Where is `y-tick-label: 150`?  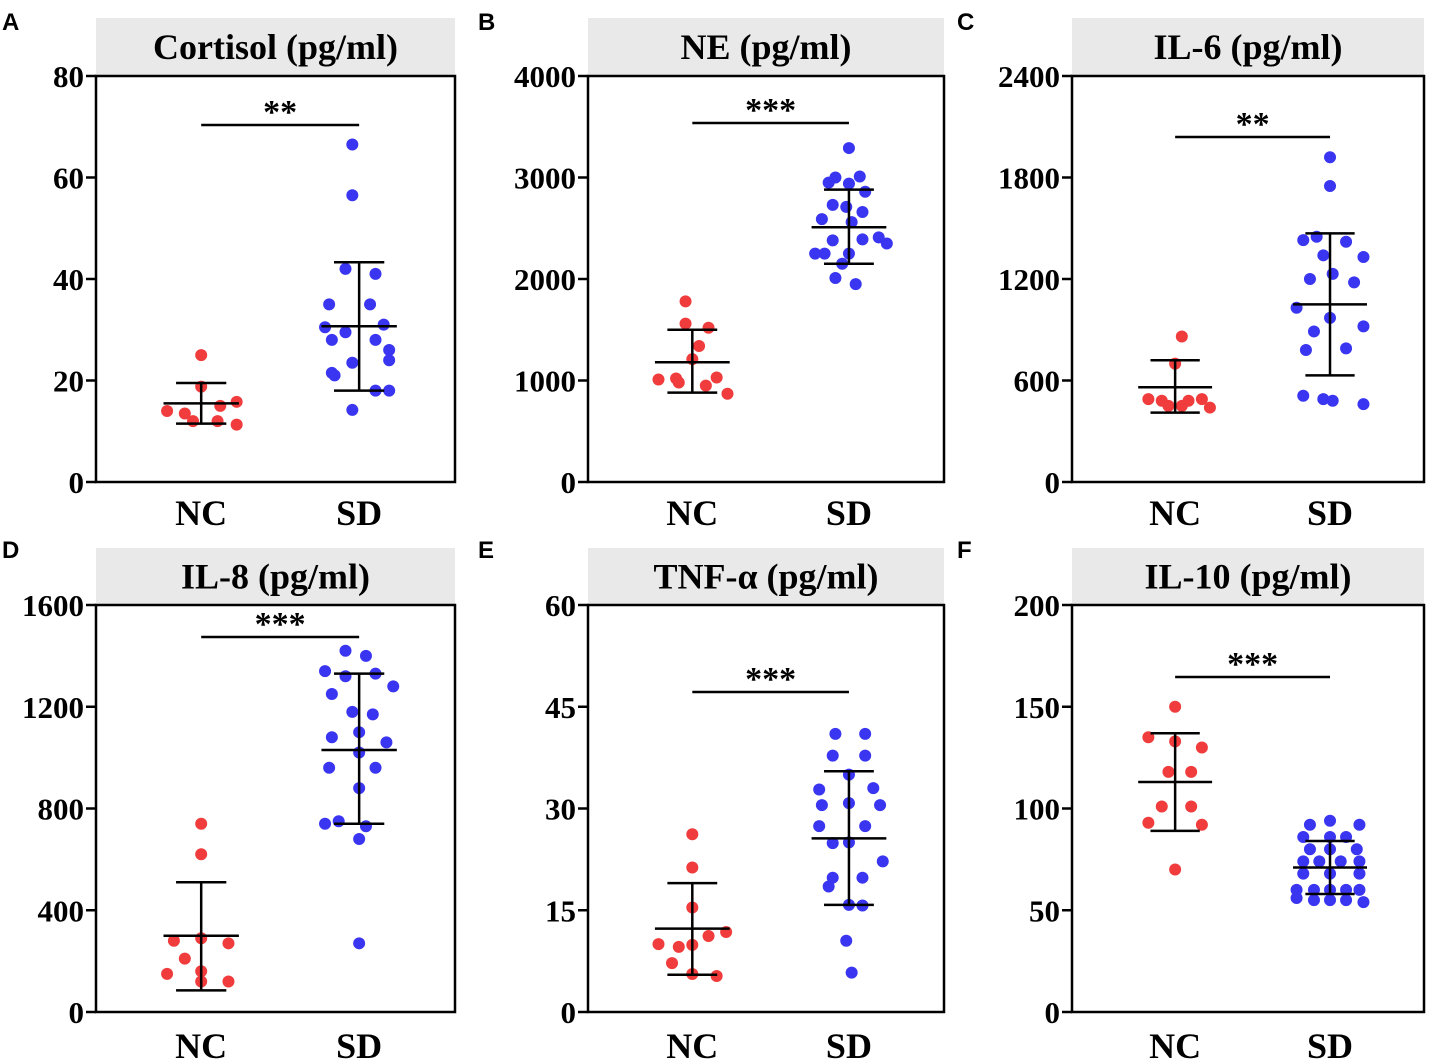
y-tick-label: 150 is located at coordinates (1037, 707).